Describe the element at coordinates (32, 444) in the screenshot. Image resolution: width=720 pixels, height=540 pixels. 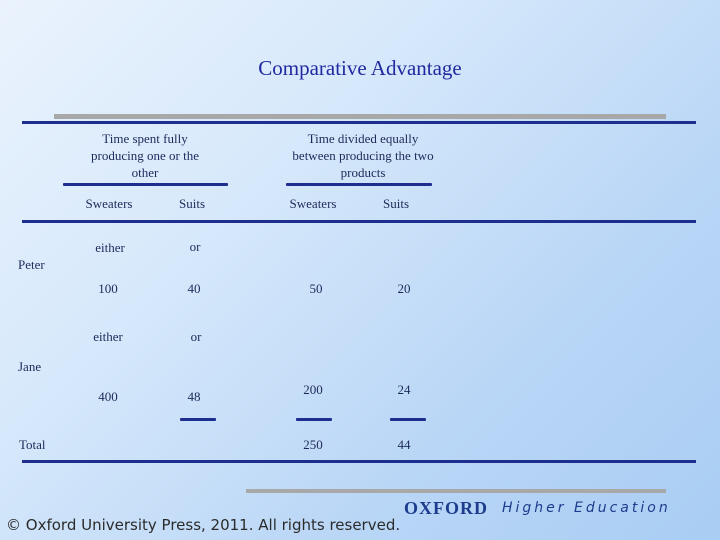
I see `row-label-total: Total` at that location.